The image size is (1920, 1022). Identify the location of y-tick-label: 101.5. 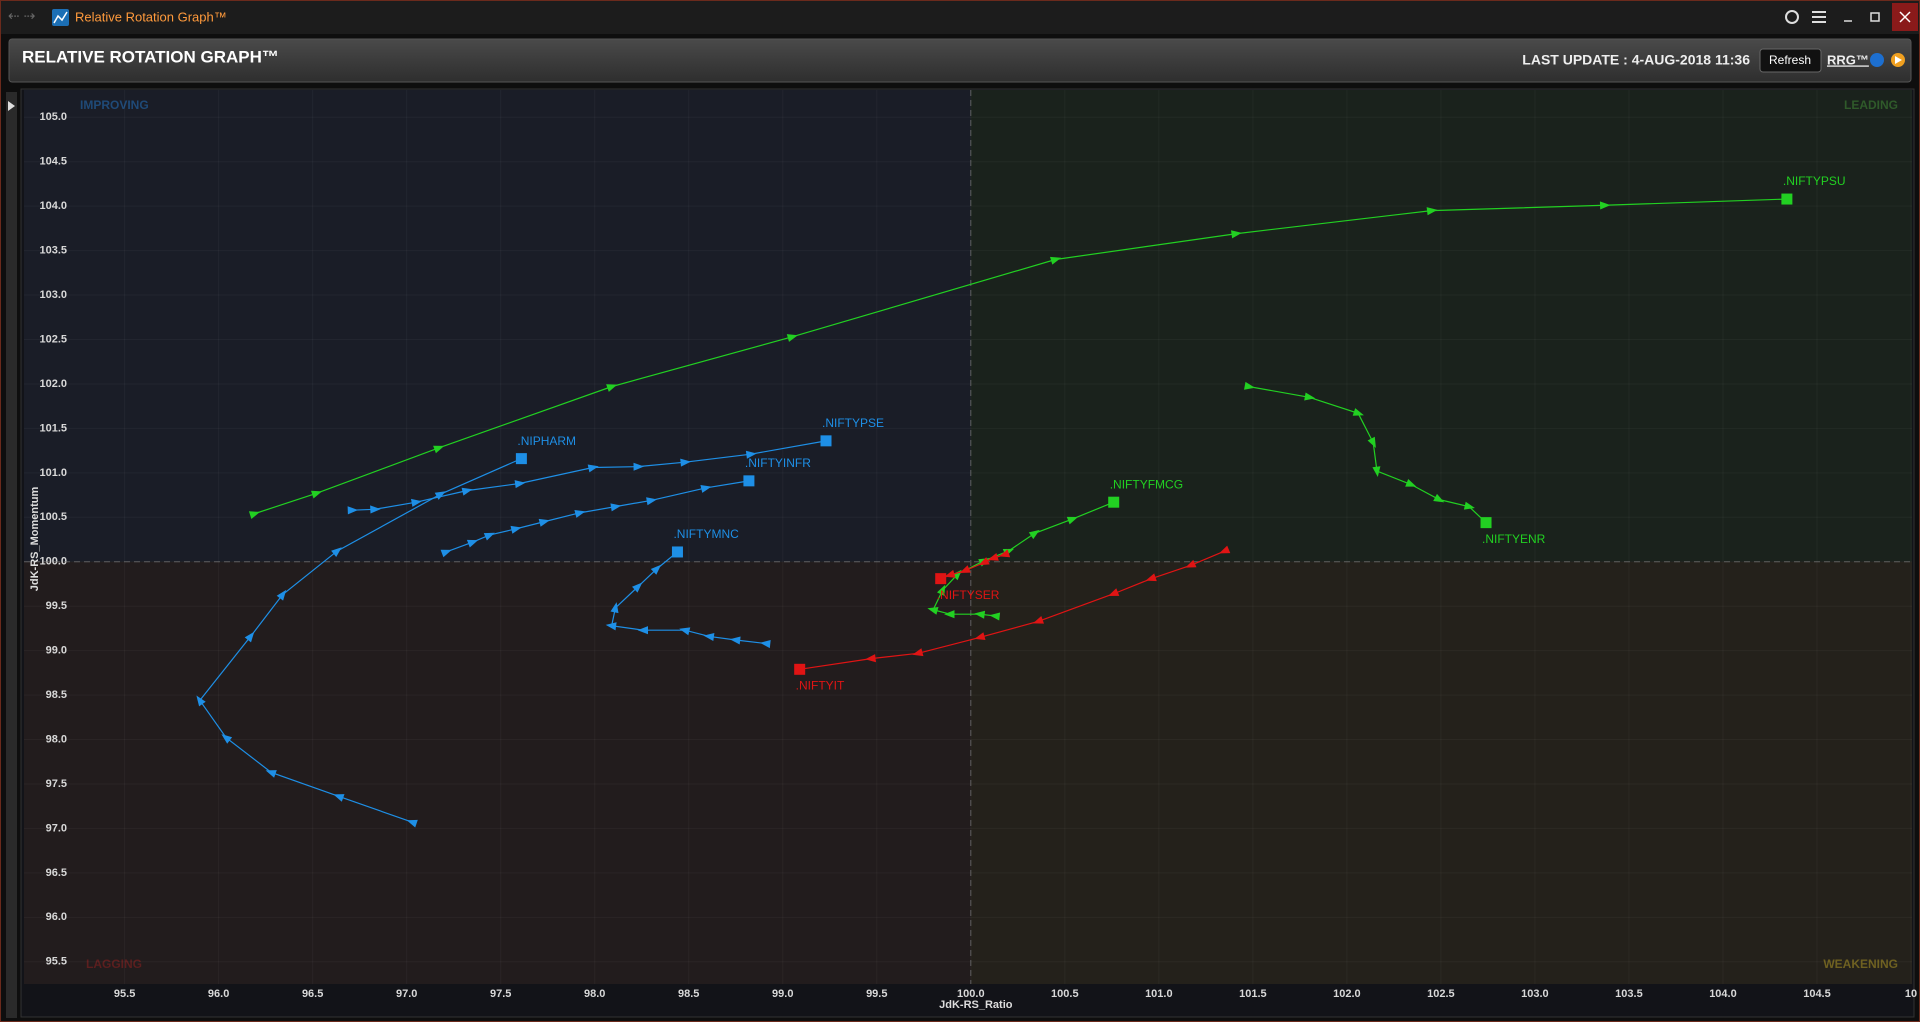
(53, 428).